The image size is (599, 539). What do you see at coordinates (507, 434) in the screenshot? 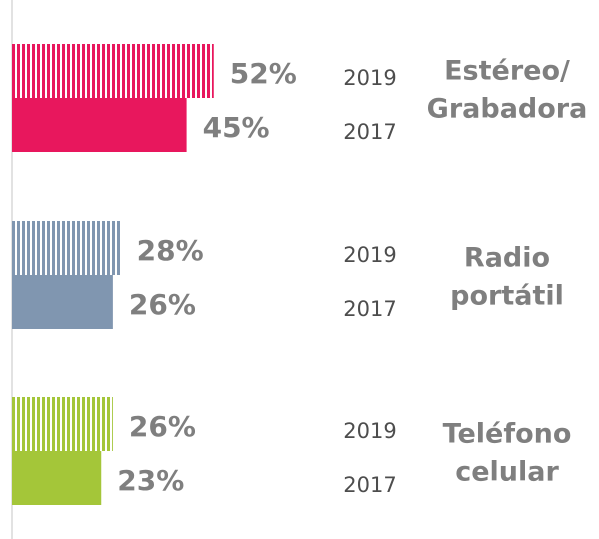
I see `category-label: Teléfono` at bounding box center [507, 434].